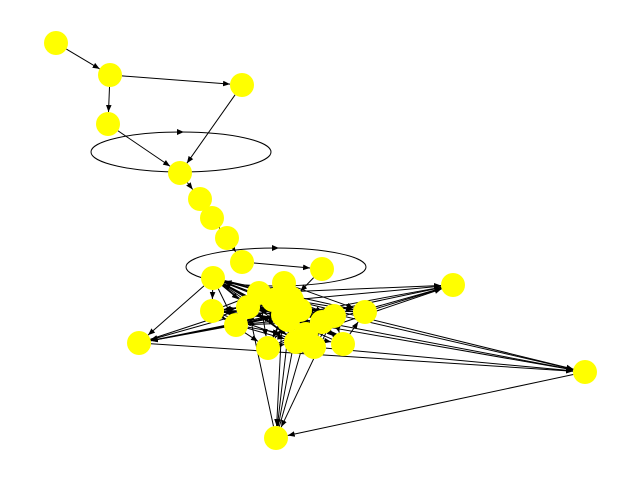  I want to click on edge-n28-n31, so click(436, 345).